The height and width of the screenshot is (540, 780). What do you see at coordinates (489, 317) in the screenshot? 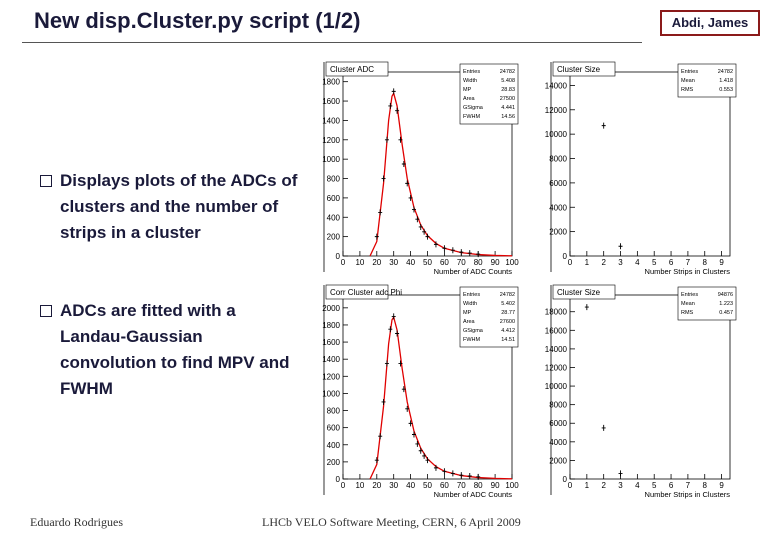
I see `stats-box` at bounding box center [489, 317].